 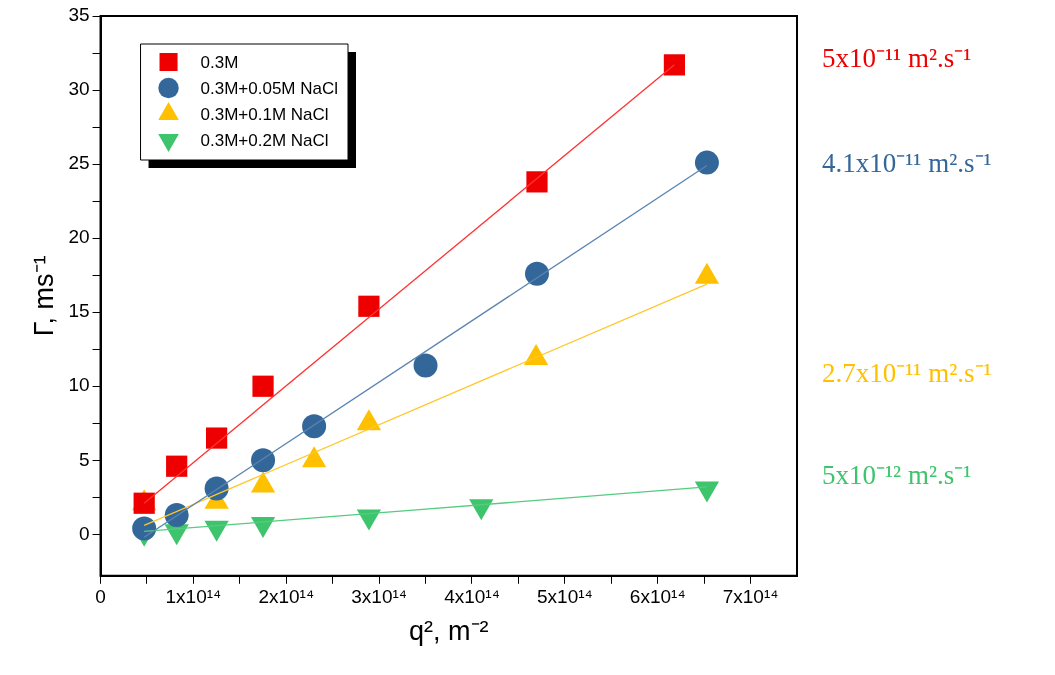 I want to click on y-tick-label: 25, so click(x=79, y=163).